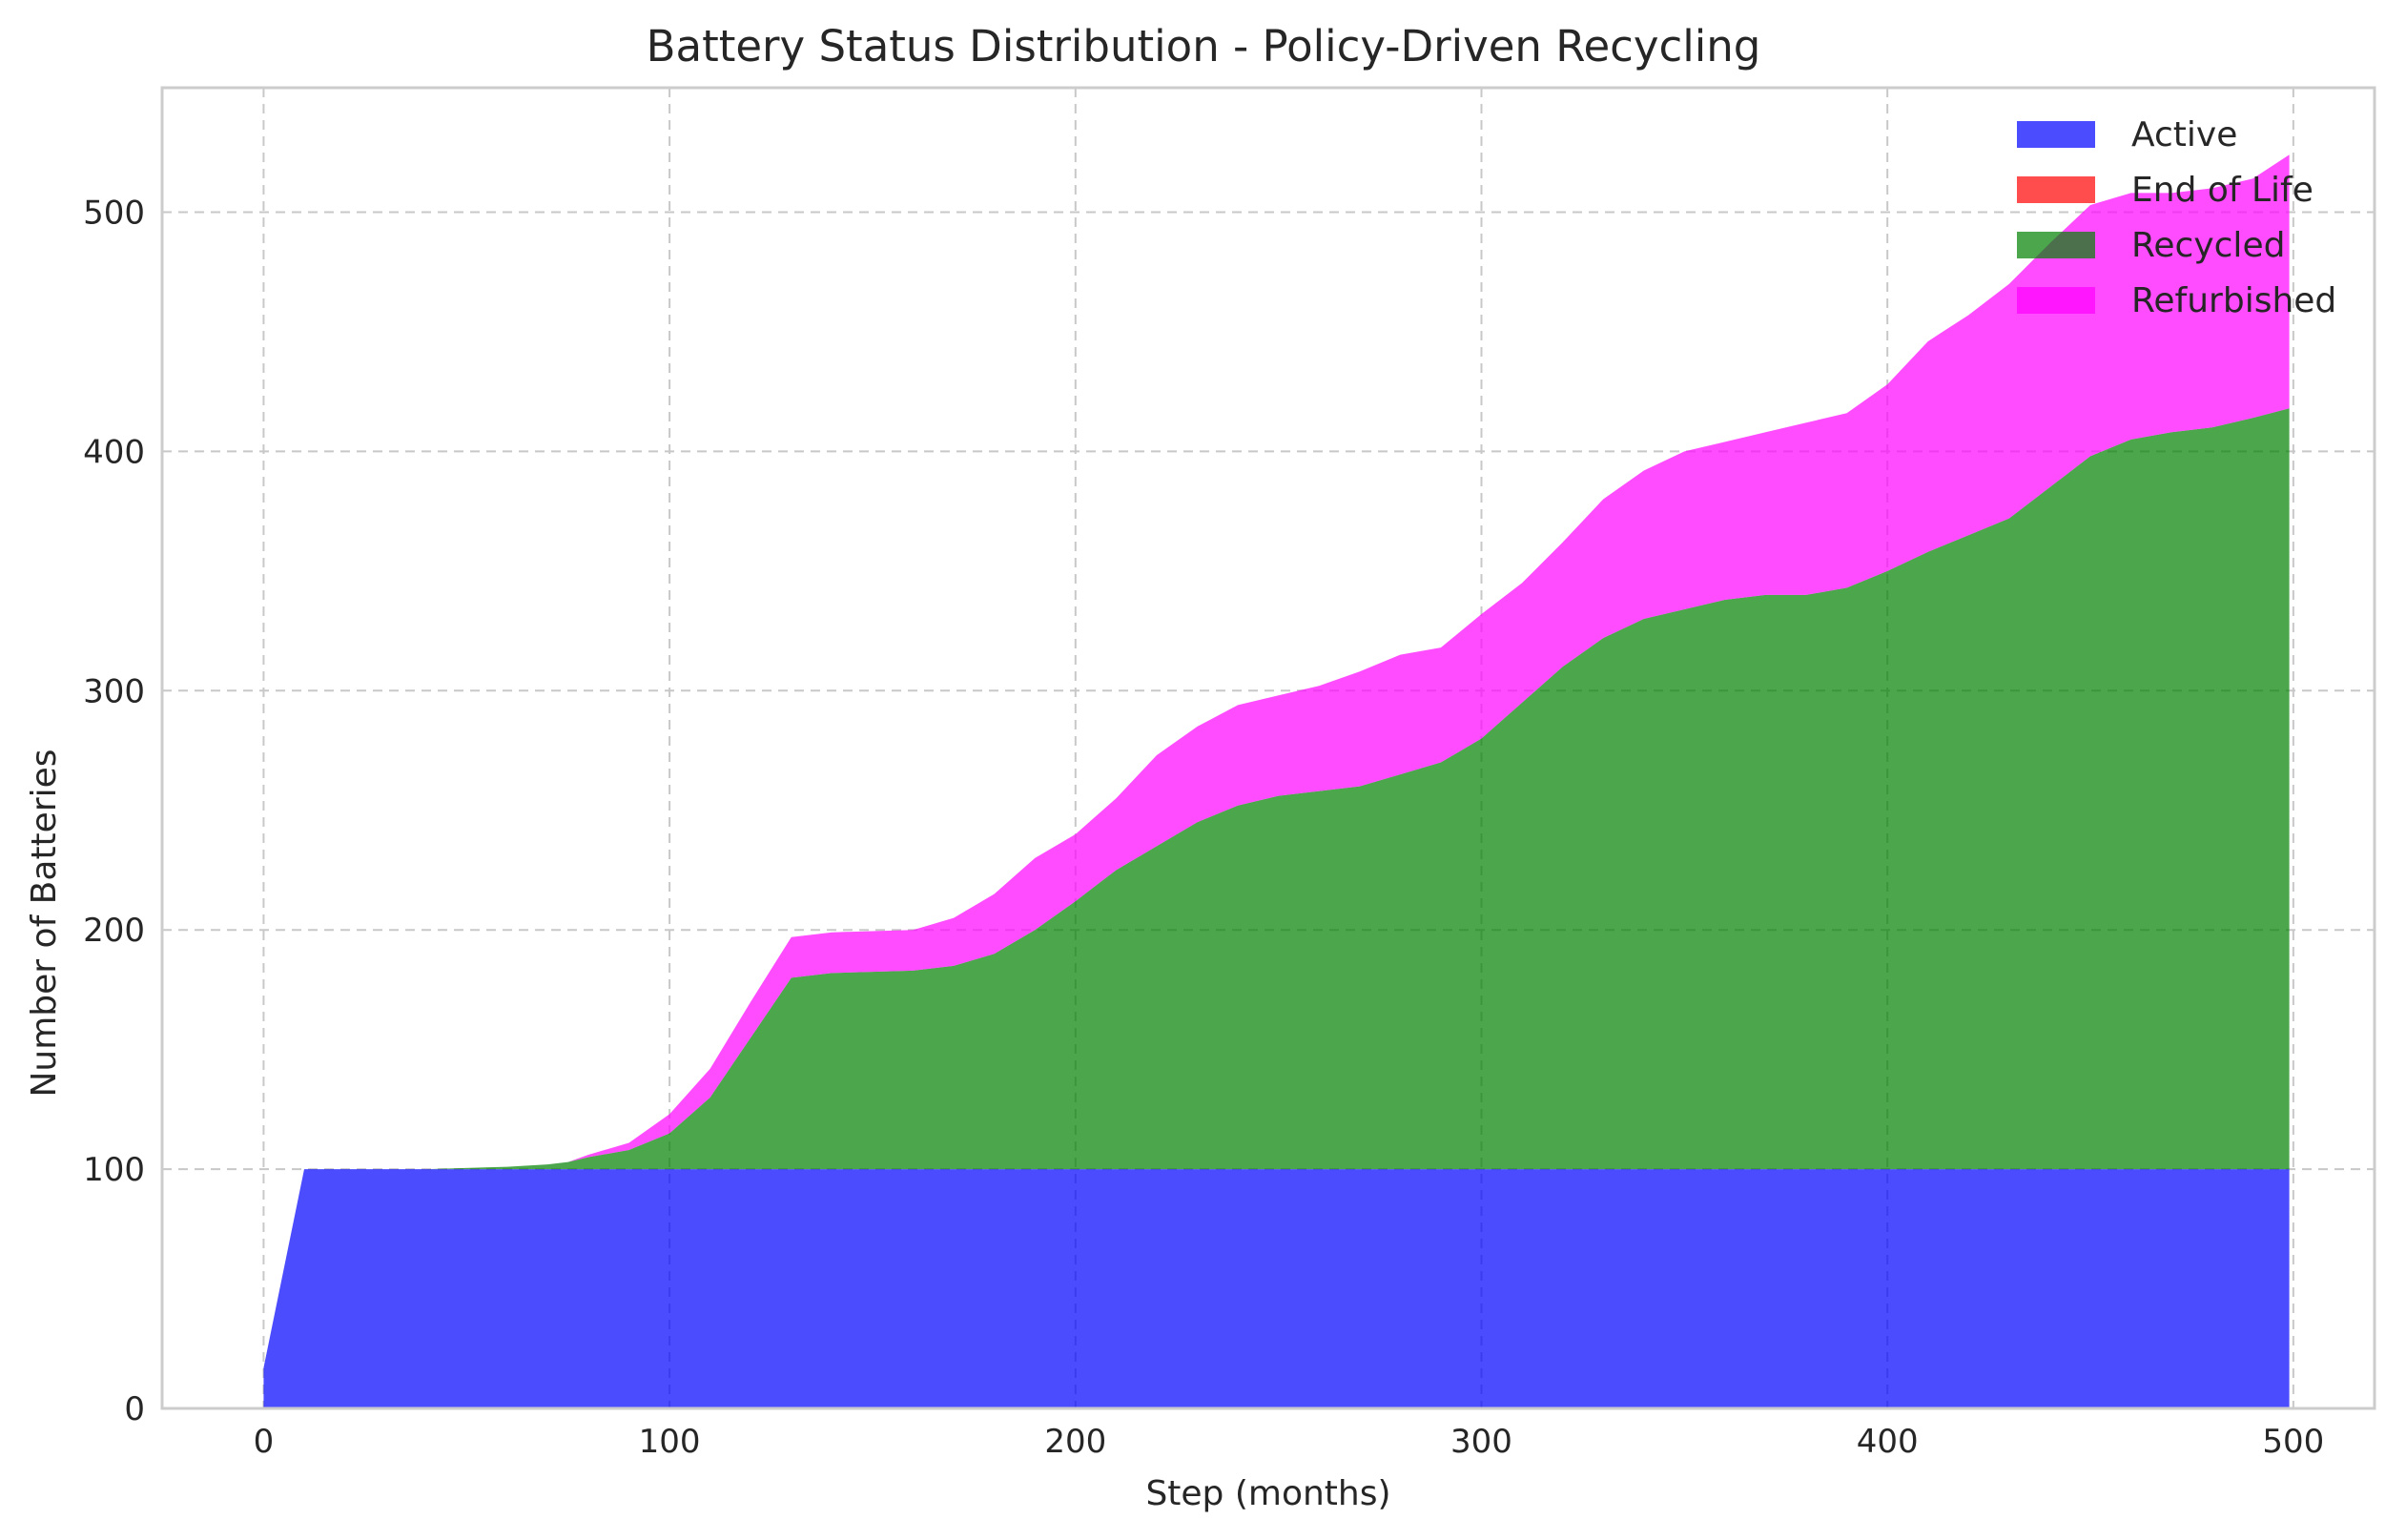 This screenshot has width=2406, height=1540. What do you see at coordinates (1075, 1442) in the screenshot?
I see `x-tick-label: 200` at bounding box center [1075, 1442].